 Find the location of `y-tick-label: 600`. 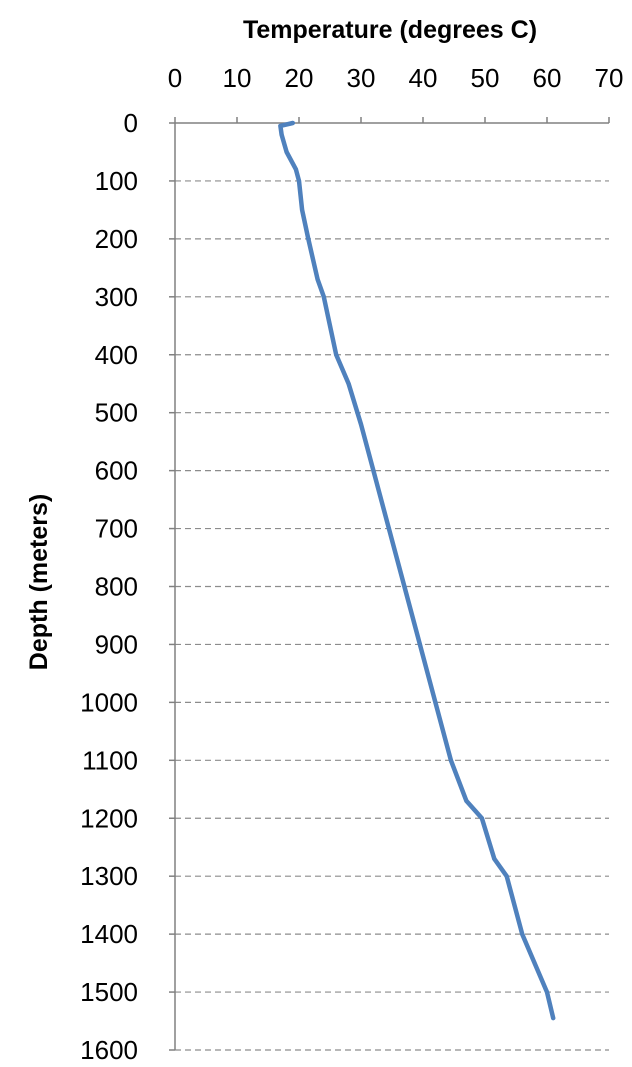

y-tick-label: 600 is located at coordinates (116, 471).